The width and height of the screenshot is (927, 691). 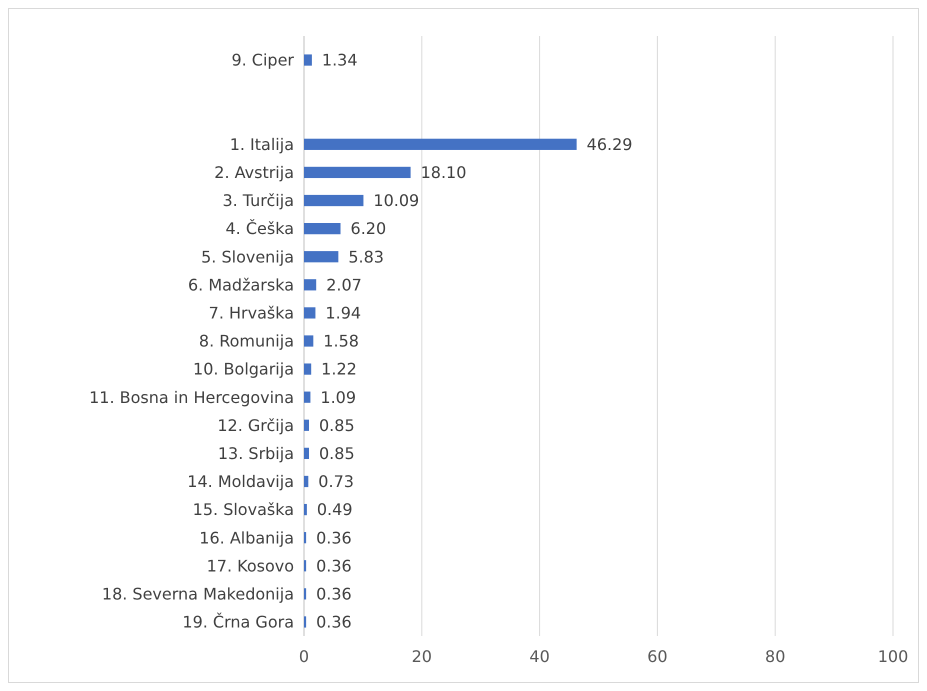 What do you see at coordinates (251, 313) in the screenshot?
I see `y-tick-label: 7. Hrvaška` at bounding box center [251, 313].